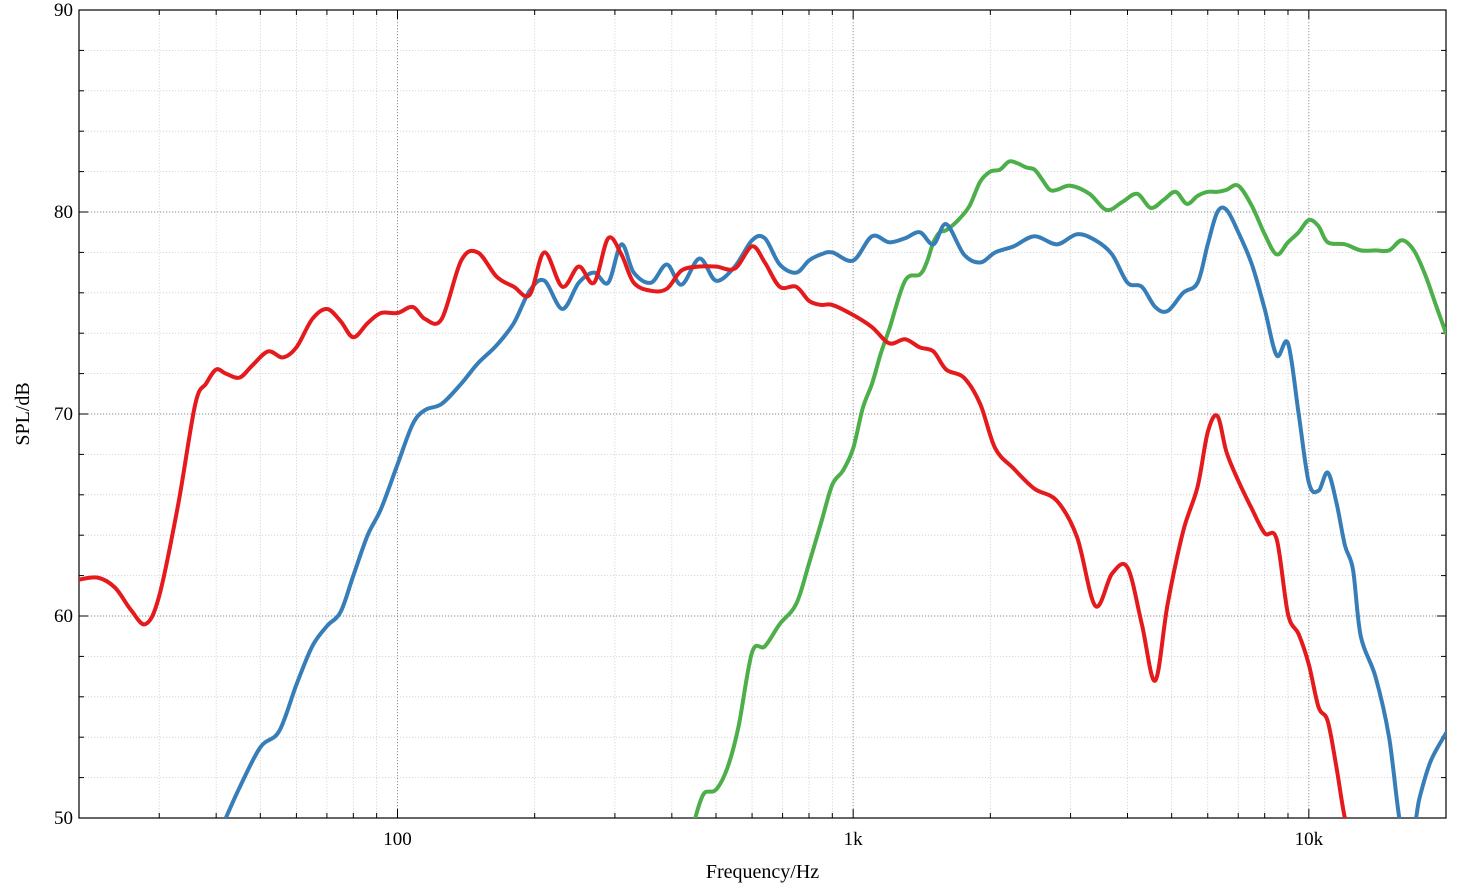  I want to click on y-tick-label: 60, so click(63, 616).